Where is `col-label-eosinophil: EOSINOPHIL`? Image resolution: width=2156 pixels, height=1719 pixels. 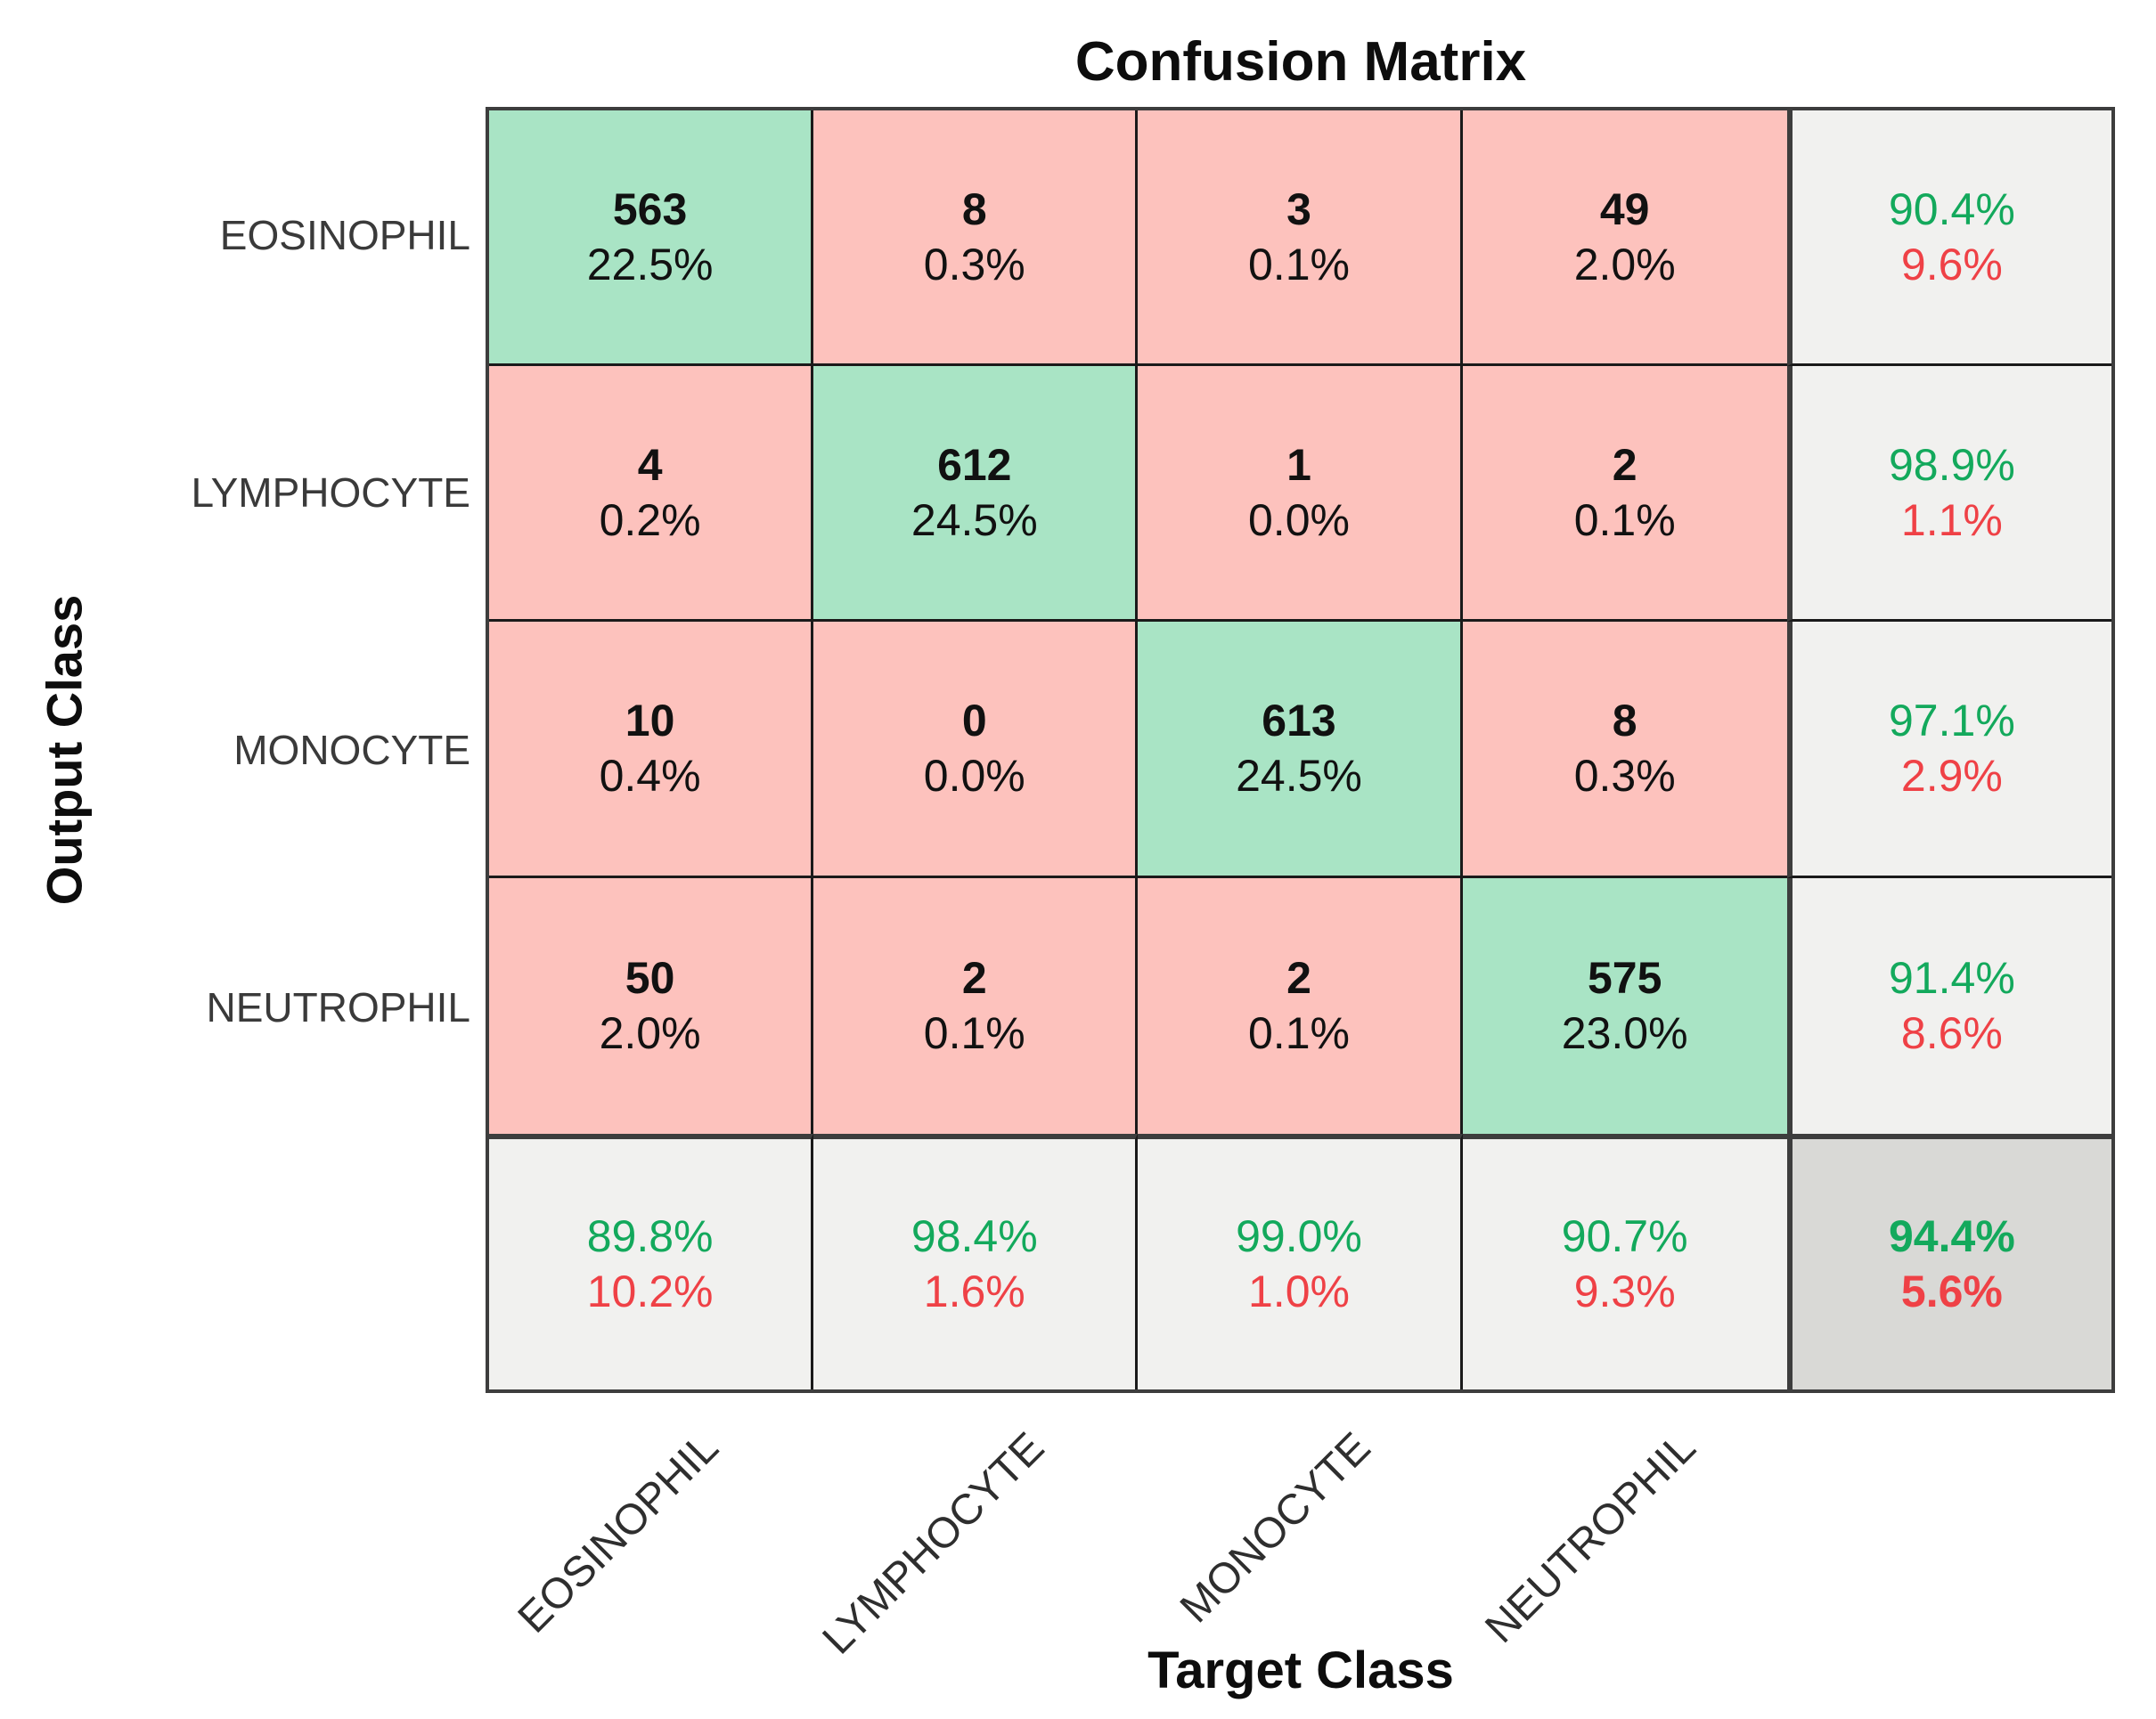 col-label-eosinophil: EOSINOPHIL is located at coordinates (618, 1532).